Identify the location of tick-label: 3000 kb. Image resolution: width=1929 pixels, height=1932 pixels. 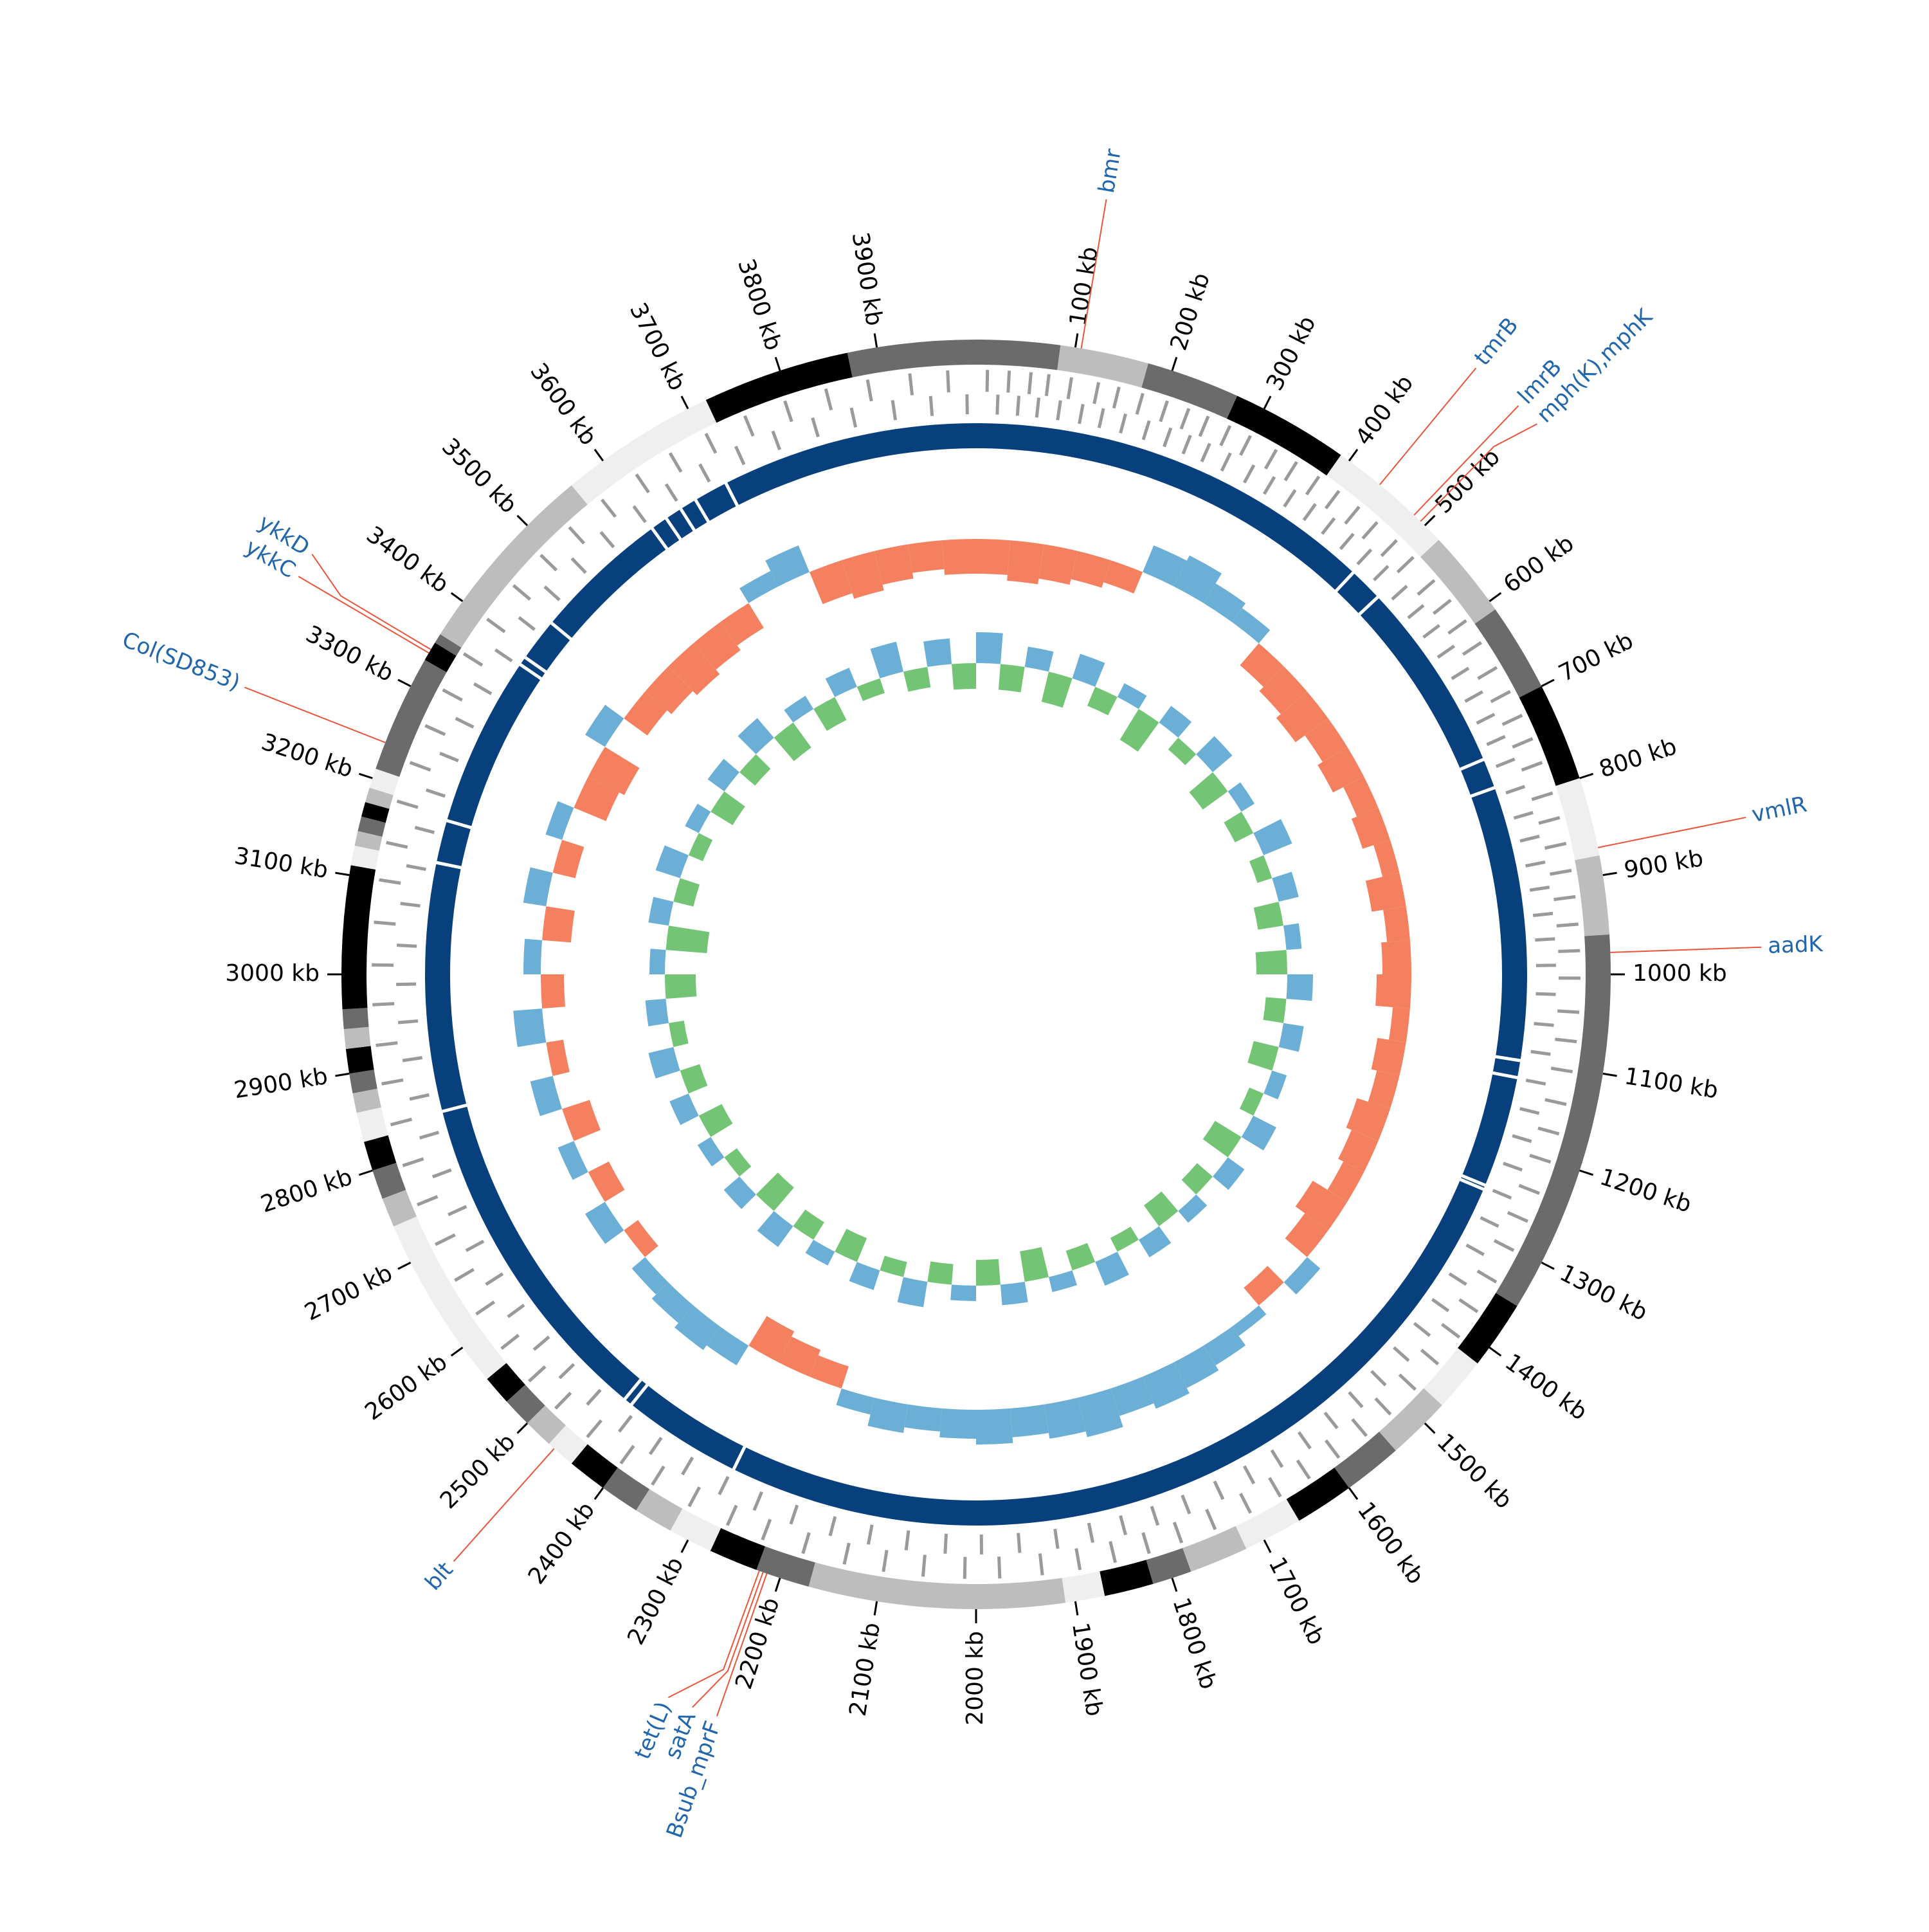
(272, 974).